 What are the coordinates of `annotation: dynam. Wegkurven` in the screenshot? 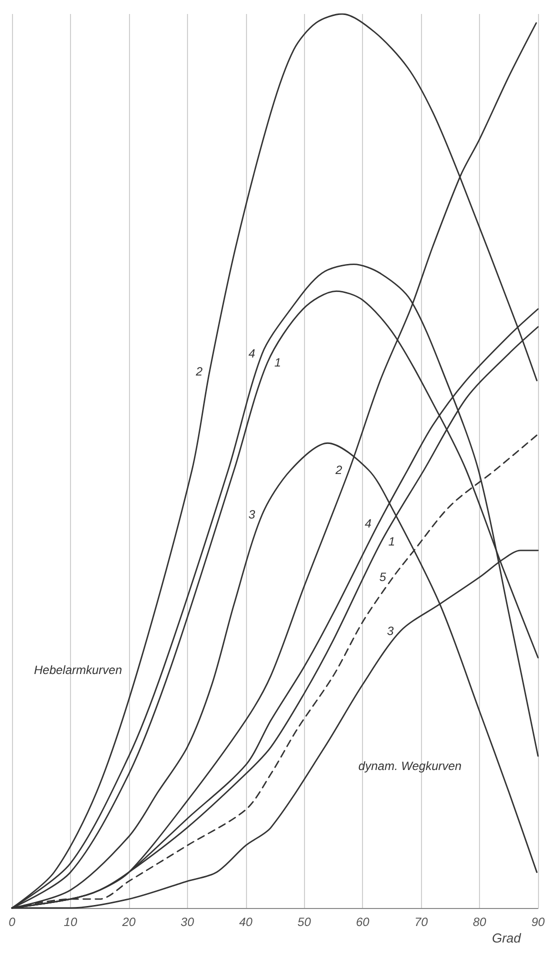 It's located at (410, 766).